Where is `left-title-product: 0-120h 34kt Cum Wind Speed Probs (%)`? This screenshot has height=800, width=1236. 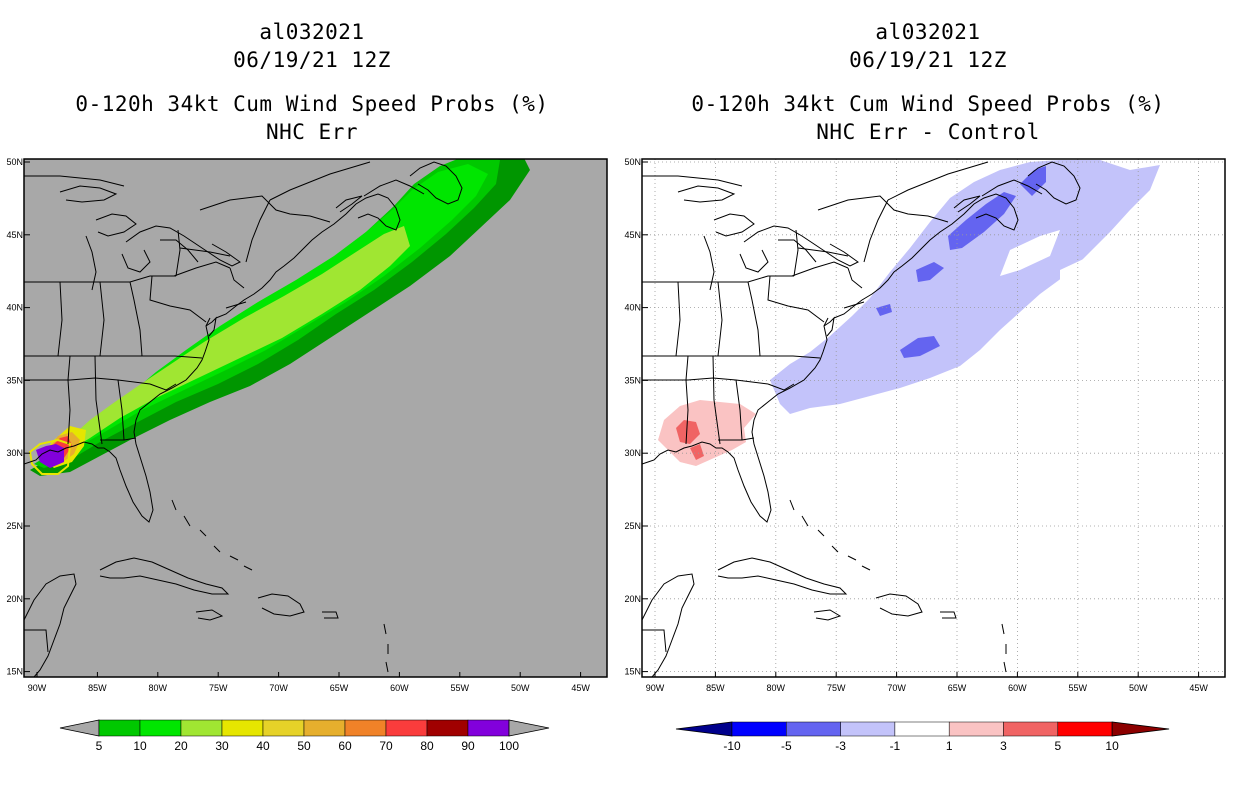 left-title-product: 0-120h 34kt Cum Wind Speed Probs (%) is located at coordinates (312, 104).